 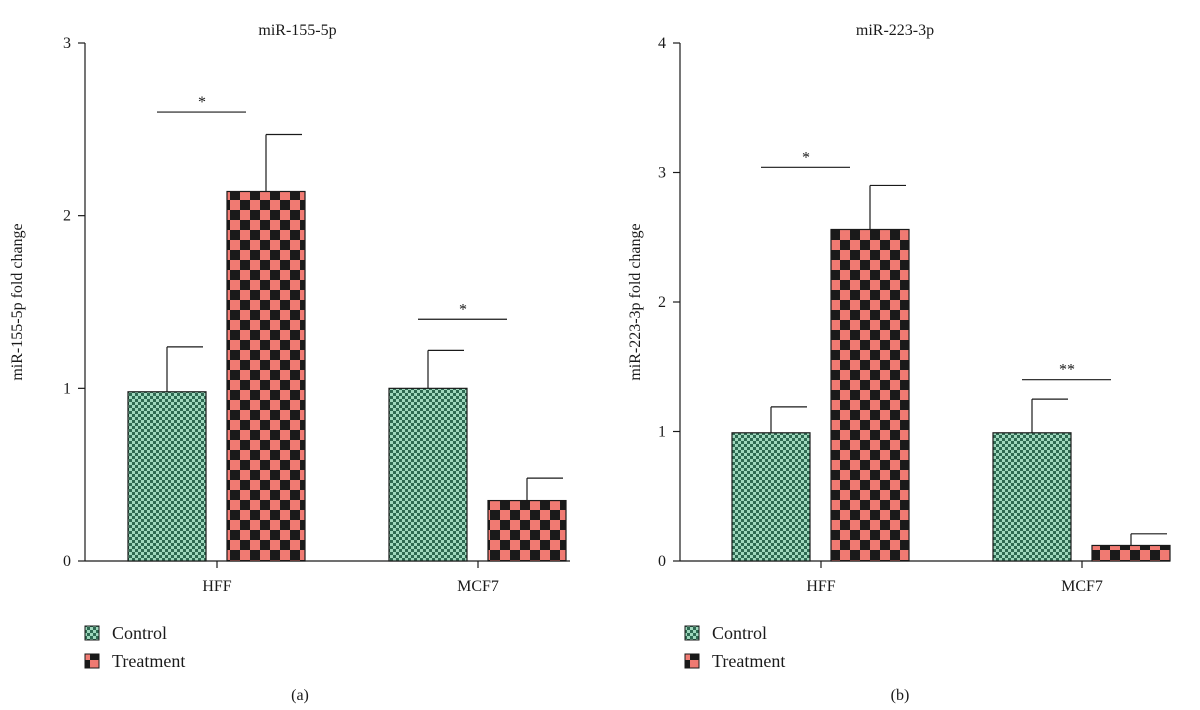 I want to click on panel-a-x-tick-mcf7: MCF7, so click(x=478, y=586).